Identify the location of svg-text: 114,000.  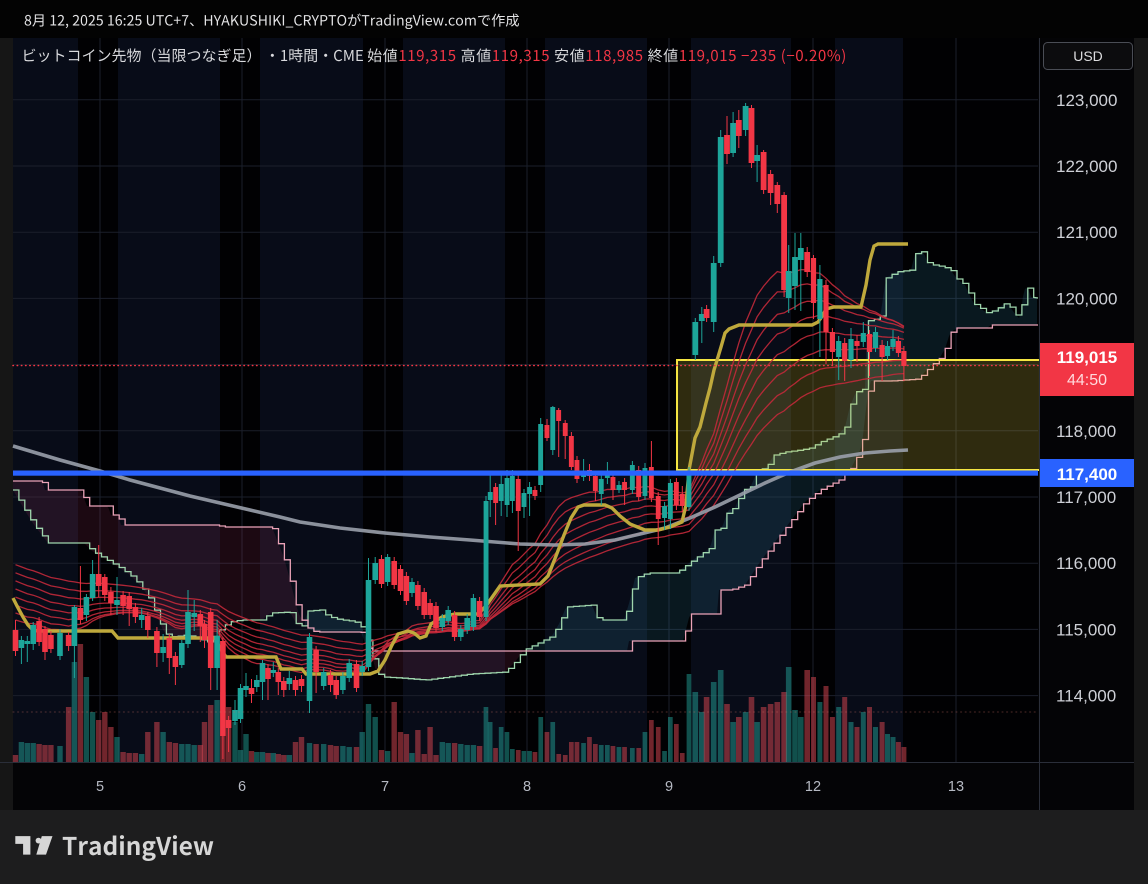
(1086, 696).